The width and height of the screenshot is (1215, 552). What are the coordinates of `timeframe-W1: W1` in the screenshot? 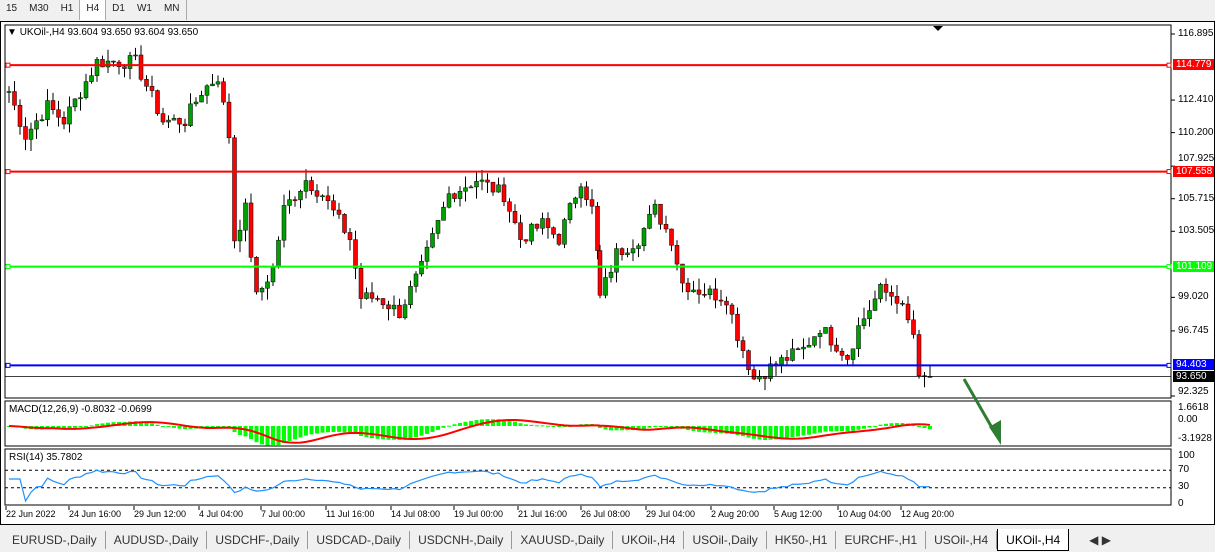 It's located at (144, 8).